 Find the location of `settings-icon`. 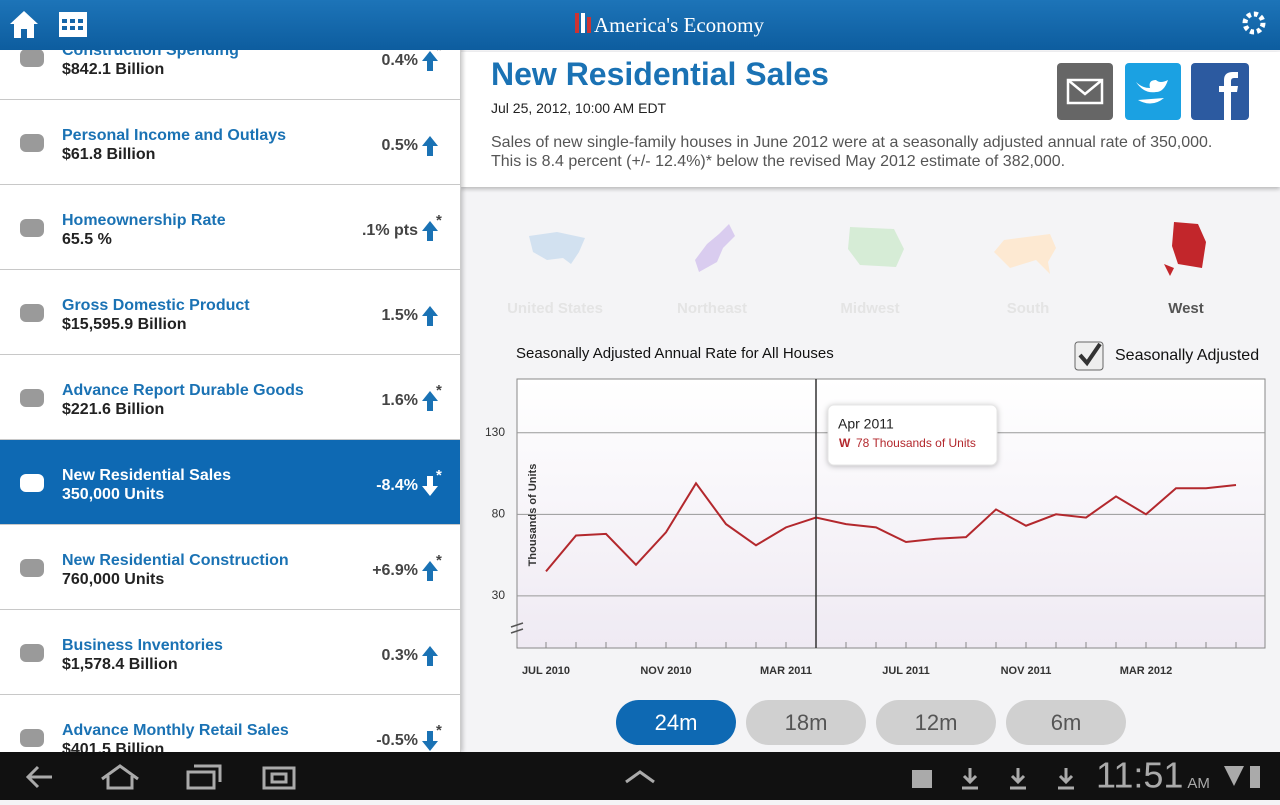

settings-icon is located at coordinates (1254, 23).